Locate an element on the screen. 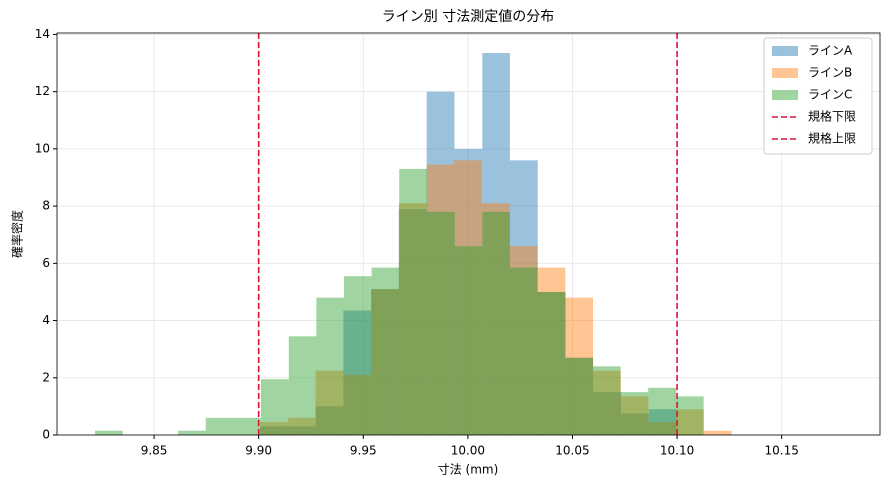 The image size is (889, 489). chart-title: ライン別 寸法測定値の分布 is located at coordinates (468, 17).